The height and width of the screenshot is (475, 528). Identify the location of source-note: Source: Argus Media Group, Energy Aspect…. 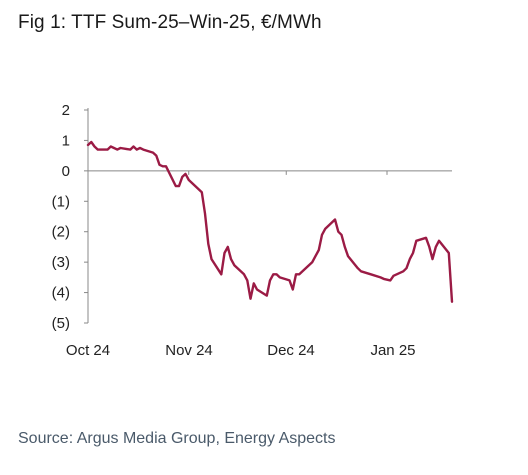
(177, 438).